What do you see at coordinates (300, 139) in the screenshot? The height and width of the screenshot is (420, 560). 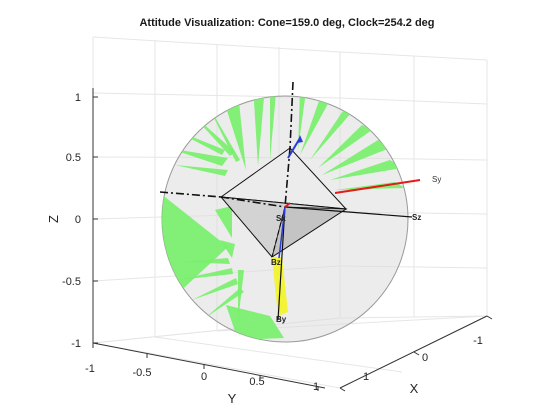 I see `body-vector-head` at bounding box center [300, 139].